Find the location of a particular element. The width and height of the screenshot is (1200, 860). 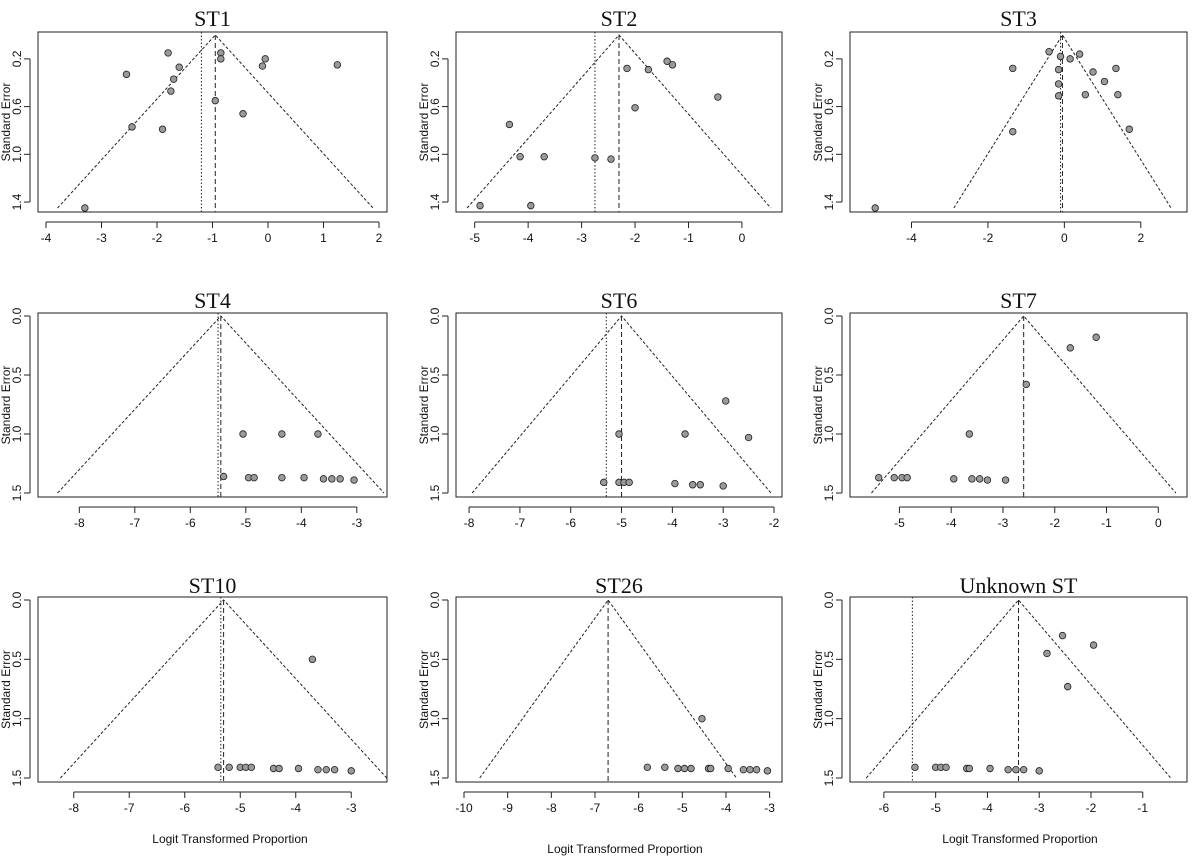

x-tick-label: -4 is located at coordinates (726, 808).